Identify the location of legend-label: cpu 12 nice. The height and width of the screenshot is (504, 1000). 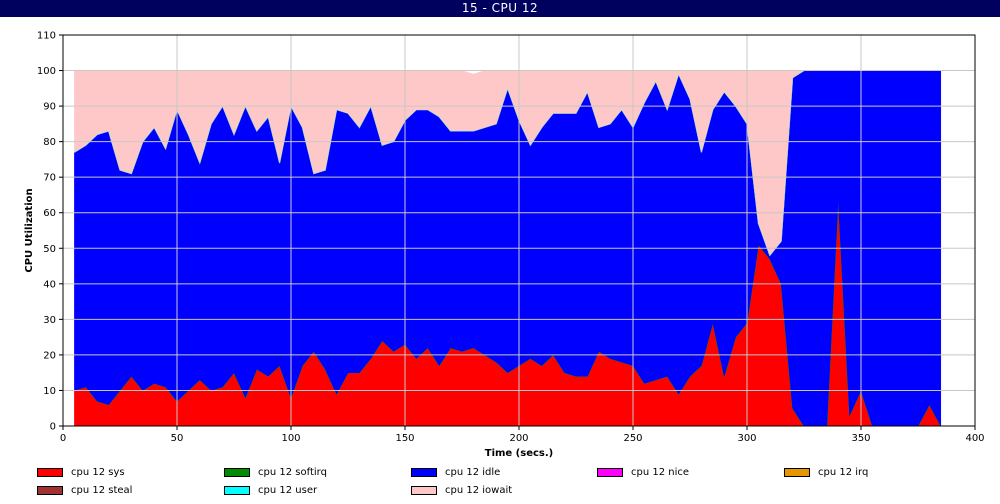
(660, 472).